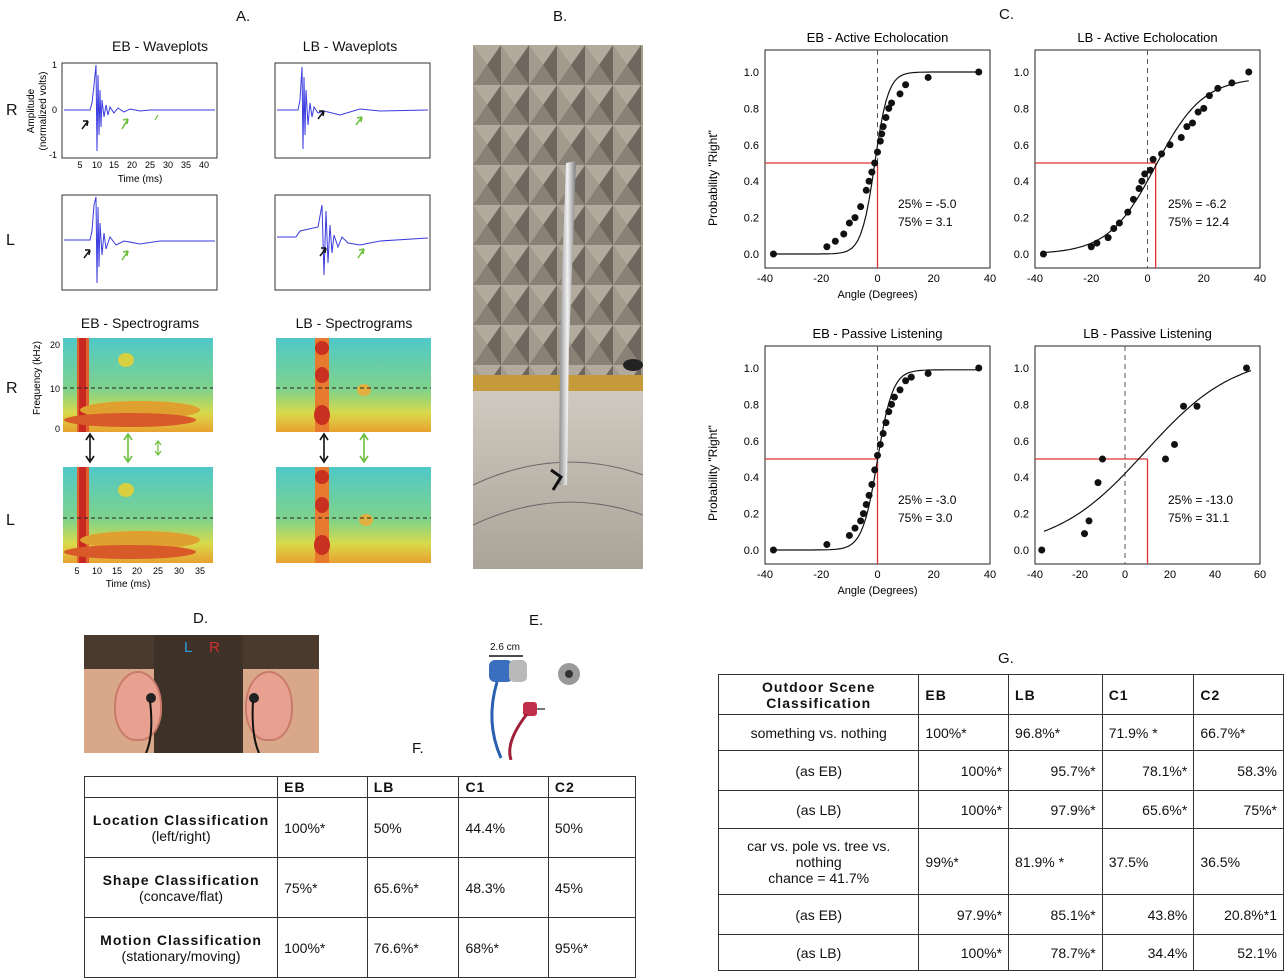  I want to click on spec-time-label: Time (ms), so click(128, 584).